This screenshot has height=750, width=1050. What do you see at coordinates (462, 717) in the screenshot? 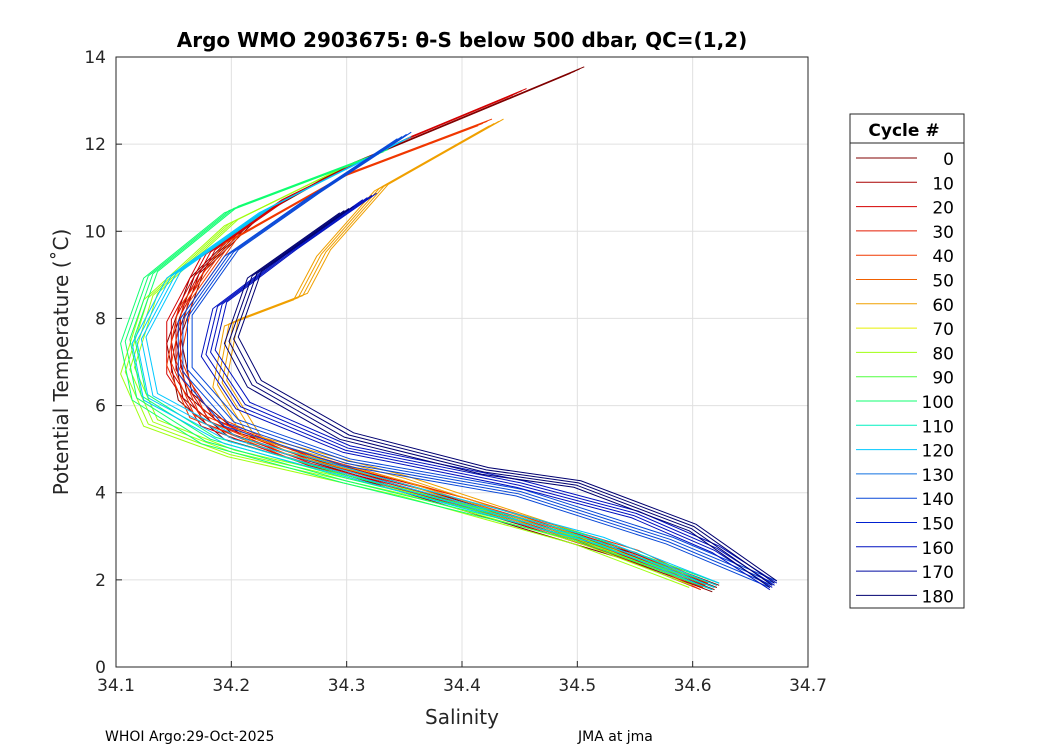
I see `x-axis-label: Salinity` at bounding box center [462, 717].